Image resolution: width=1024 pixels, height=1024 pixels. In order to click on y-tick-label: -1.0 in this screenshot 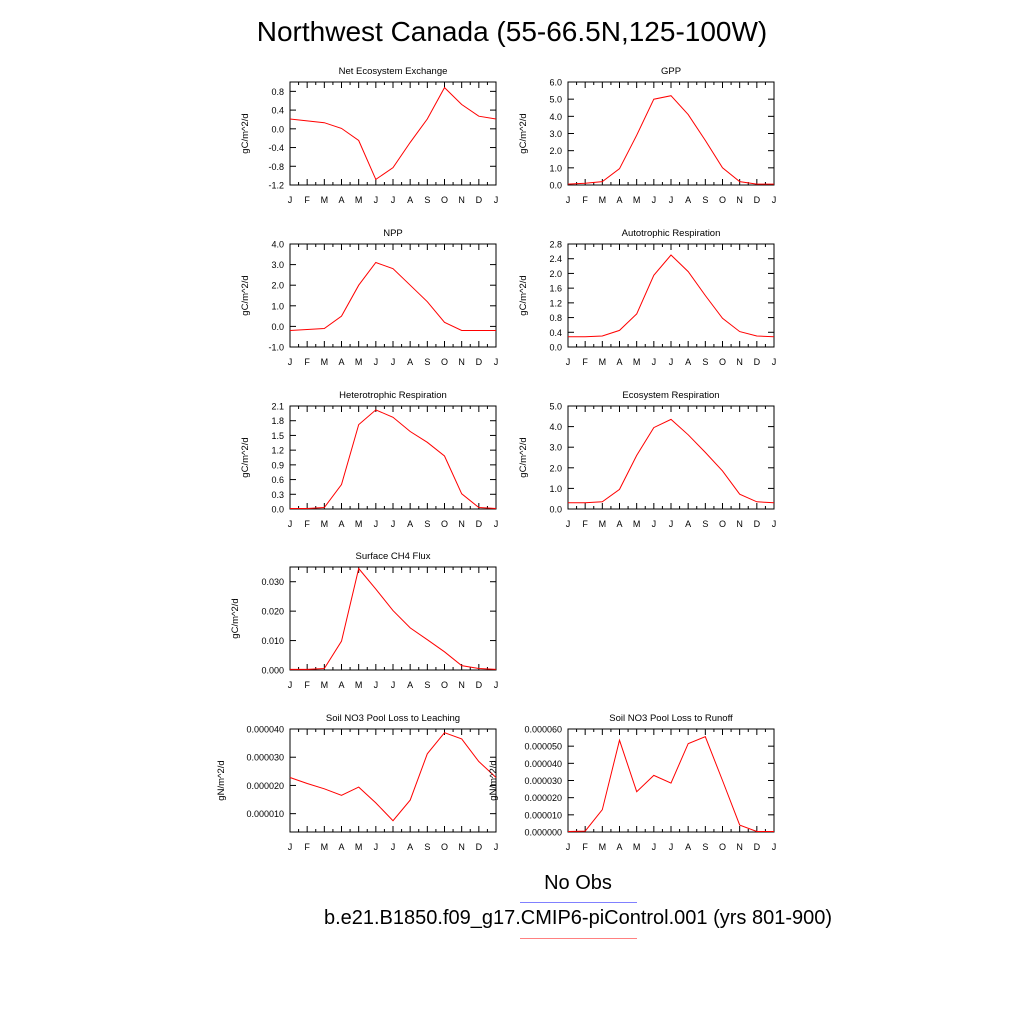, I will do `click(276, 348)`.